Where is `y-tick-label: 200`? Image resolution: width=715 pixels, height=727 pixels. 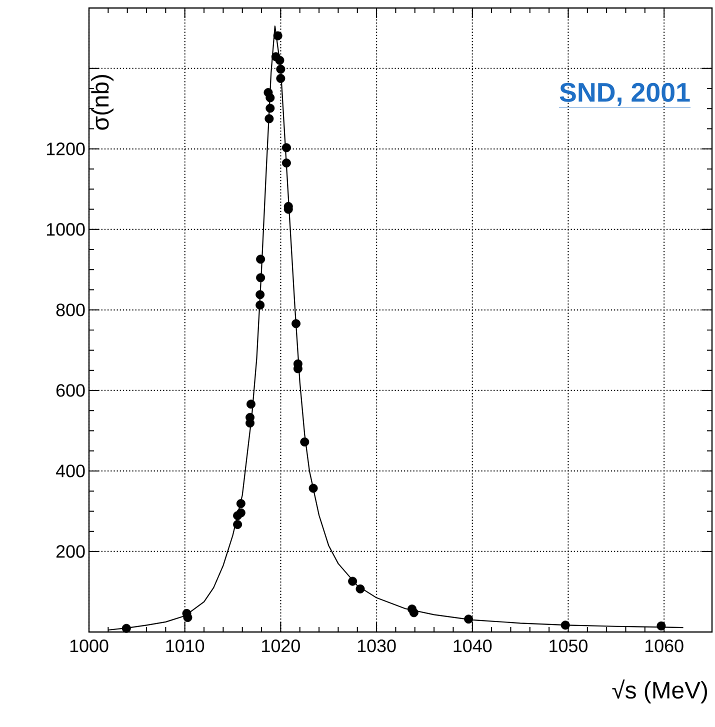
y-tick-label: 200 is located at coordinates (70, 551).